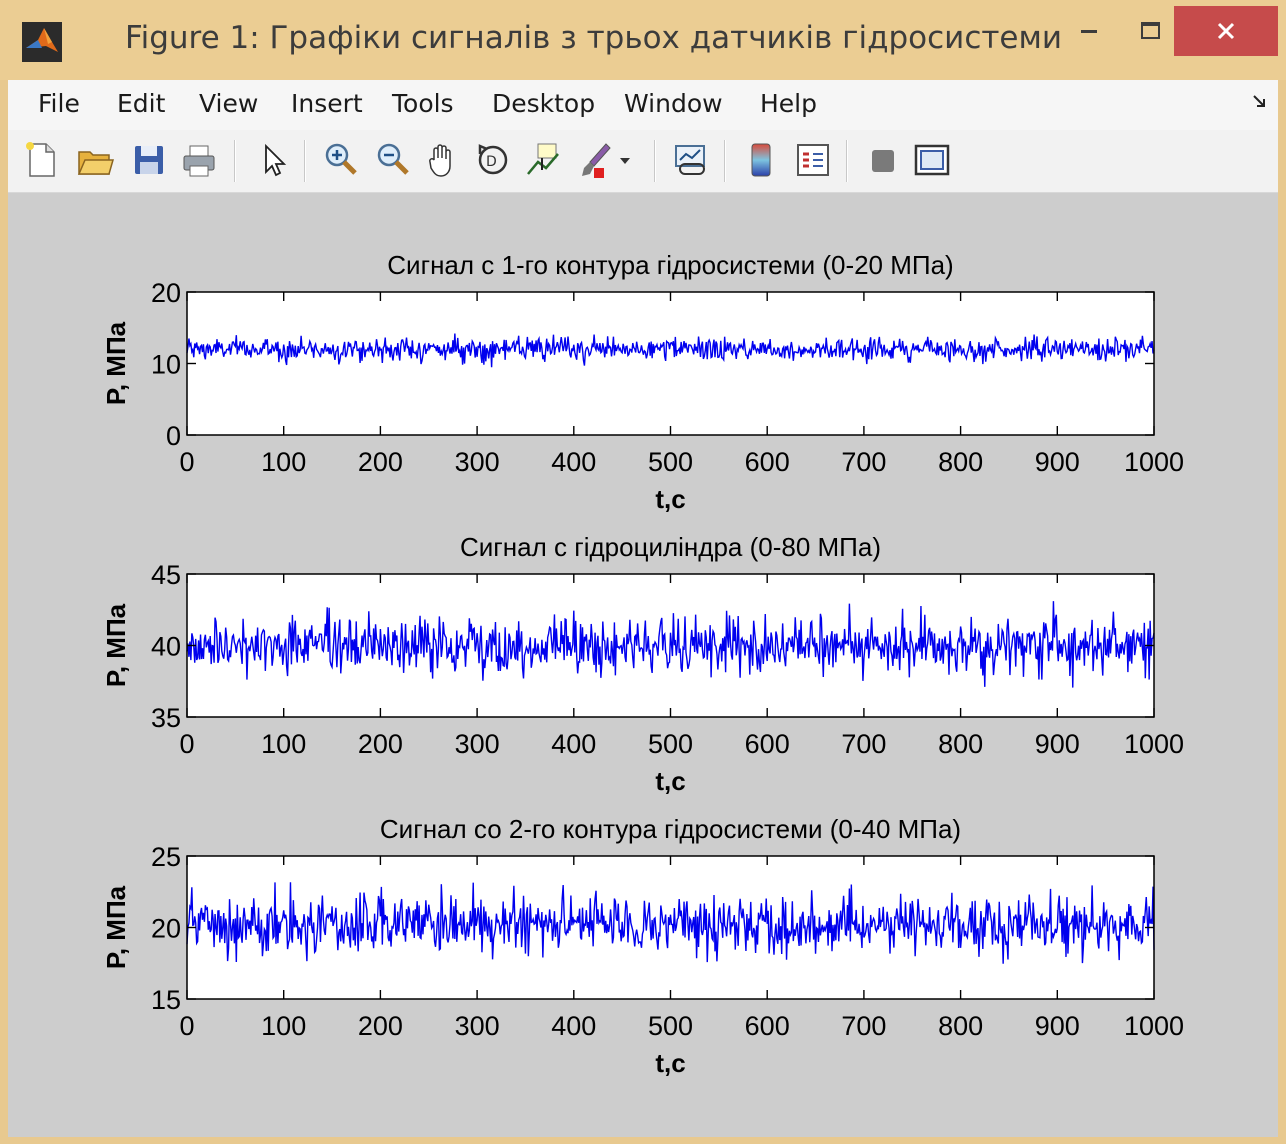 The height and width of the screenshot is (1144, 1286). What do you see at coordinates (273, 160) in the screenshot?
I see `edit-plot-arrow-icon` at bounding box center [273, 160].